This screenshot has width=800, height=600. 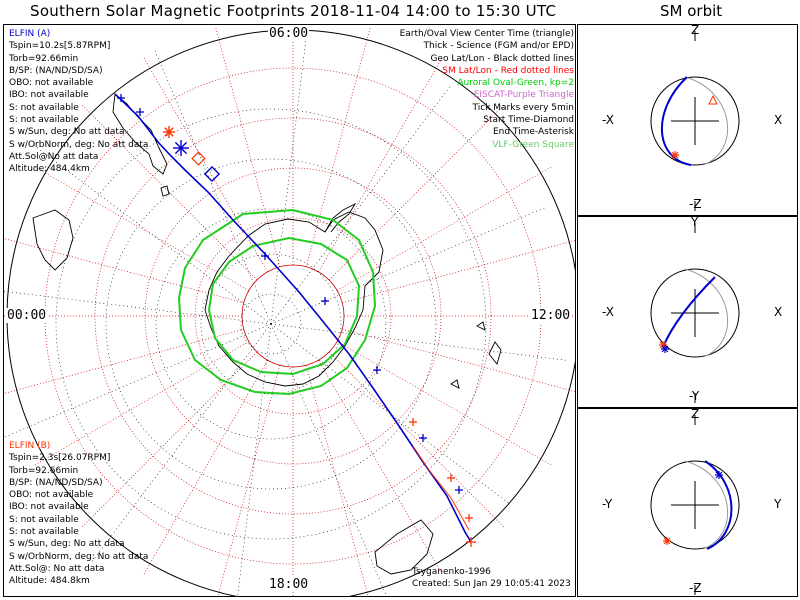 What do you see at coordinates (30, 34) in the screenshot?
I see `craft-a-name: ELFIN (A)` at bounding box center [30, 34].